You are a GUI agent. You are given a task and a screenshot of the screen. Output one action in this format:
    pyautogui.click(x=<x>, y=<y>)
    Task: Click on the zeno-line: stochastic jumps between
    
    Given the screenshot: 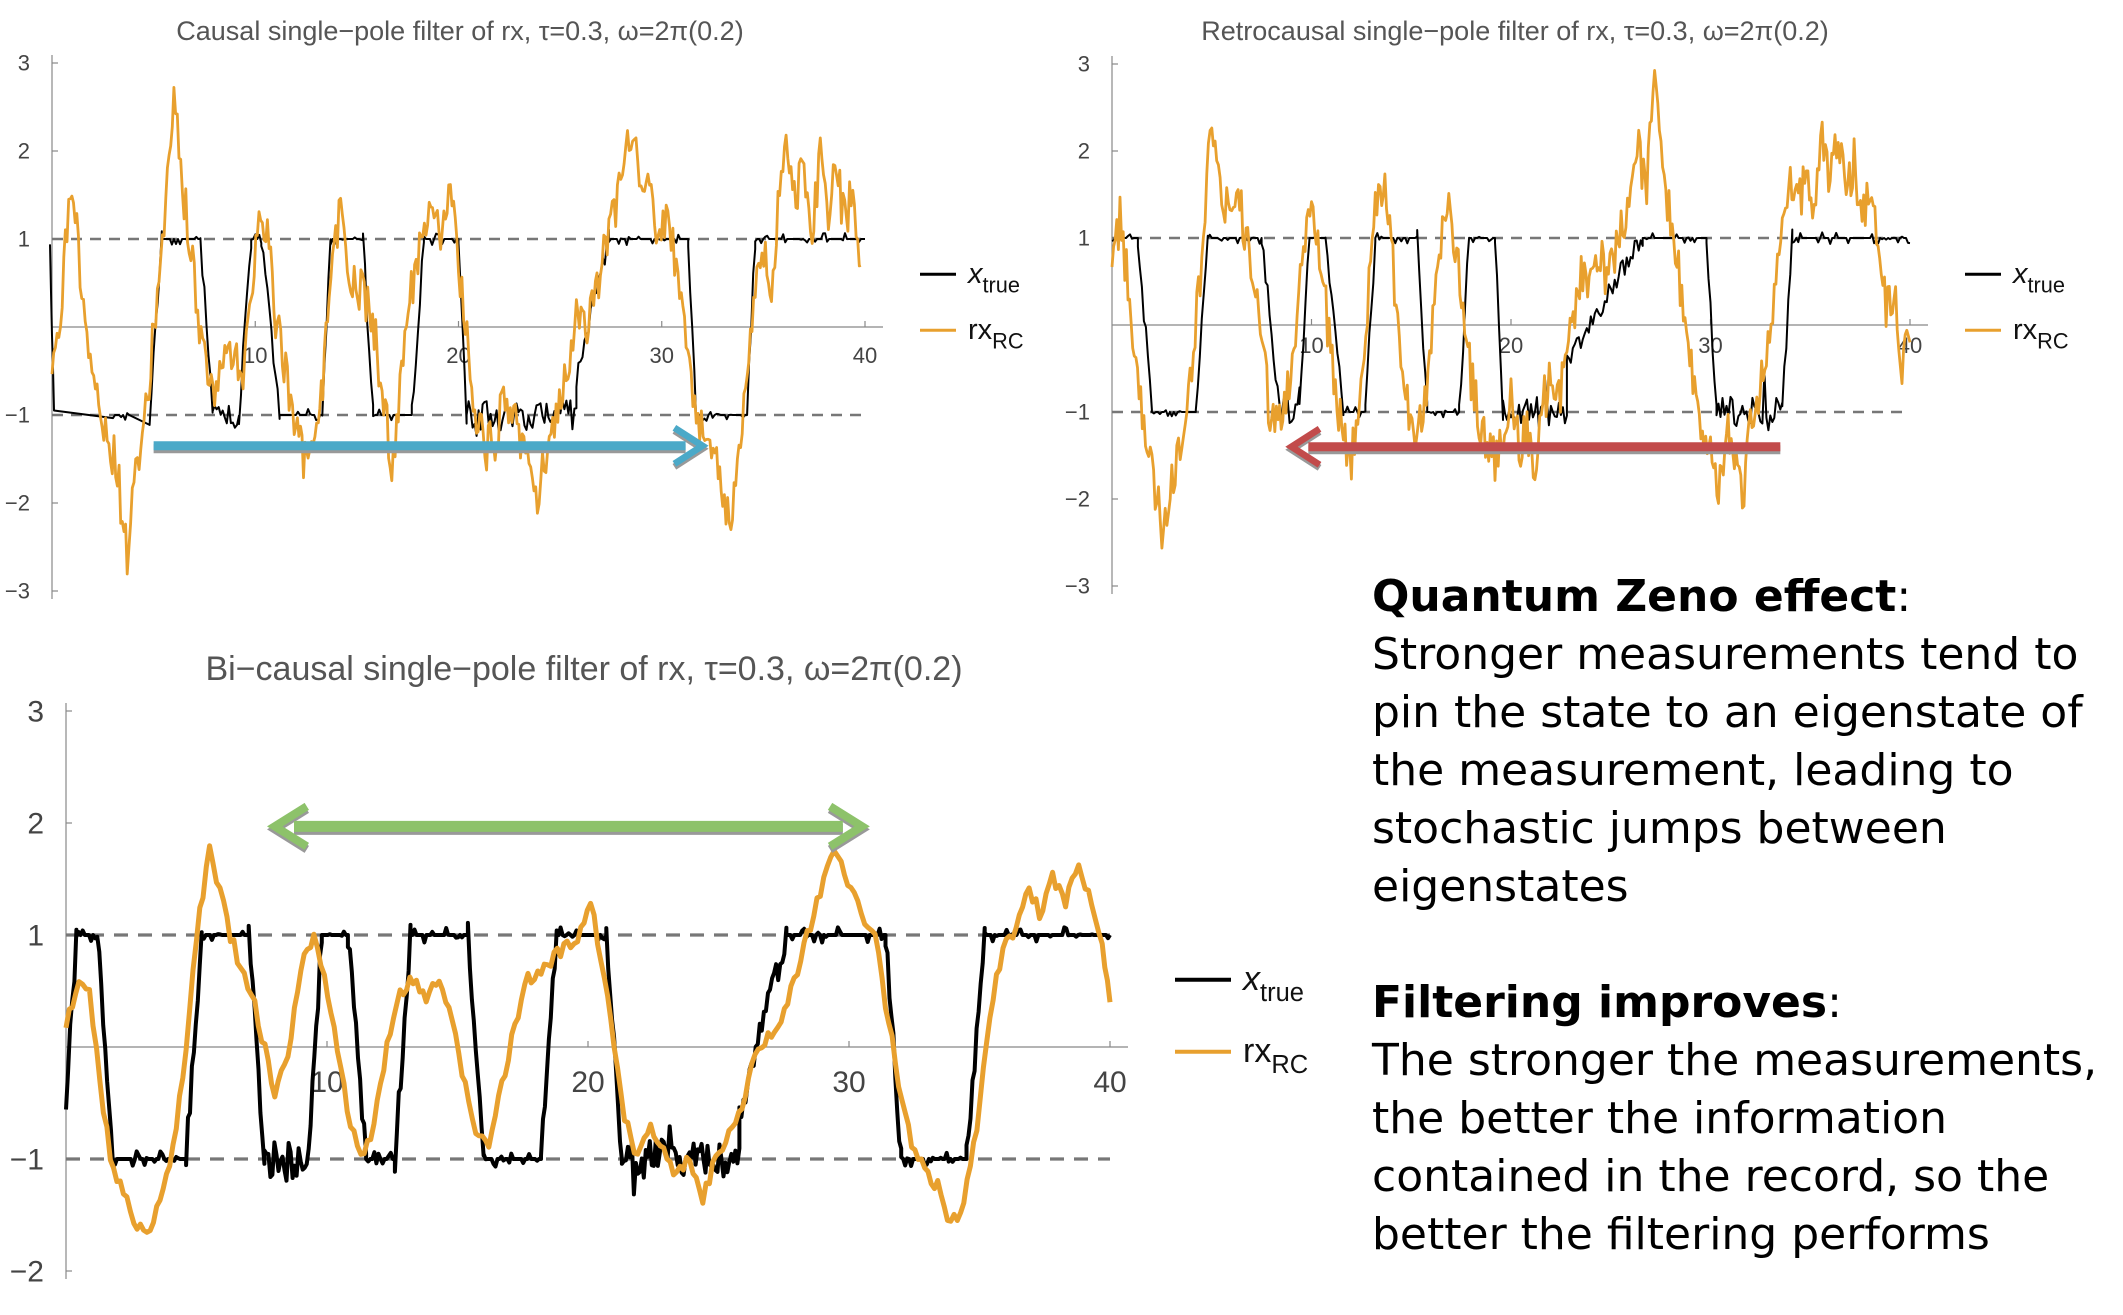 What is the action you would take?
    pyautogui.click(x=1659, y=828)
    